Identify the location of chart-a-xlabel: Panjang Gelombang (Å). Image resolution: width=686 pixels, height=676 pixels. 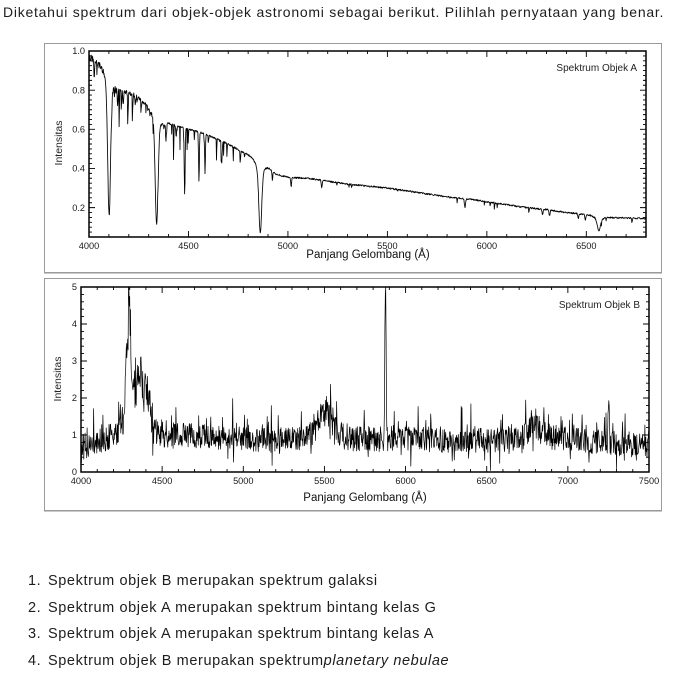
(368, 255).